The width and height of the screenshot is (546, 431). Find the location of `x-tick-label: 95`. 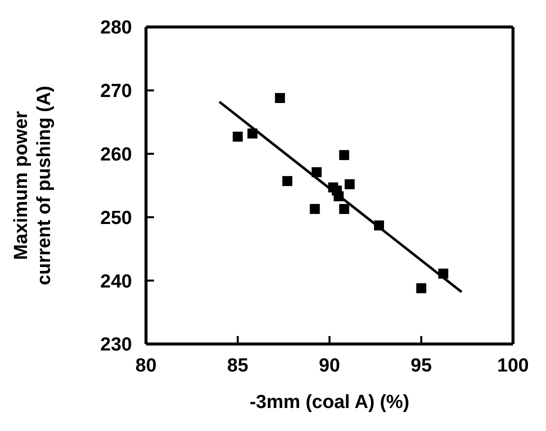

x-tick-label: 95 is located at coordinates (421, 365).